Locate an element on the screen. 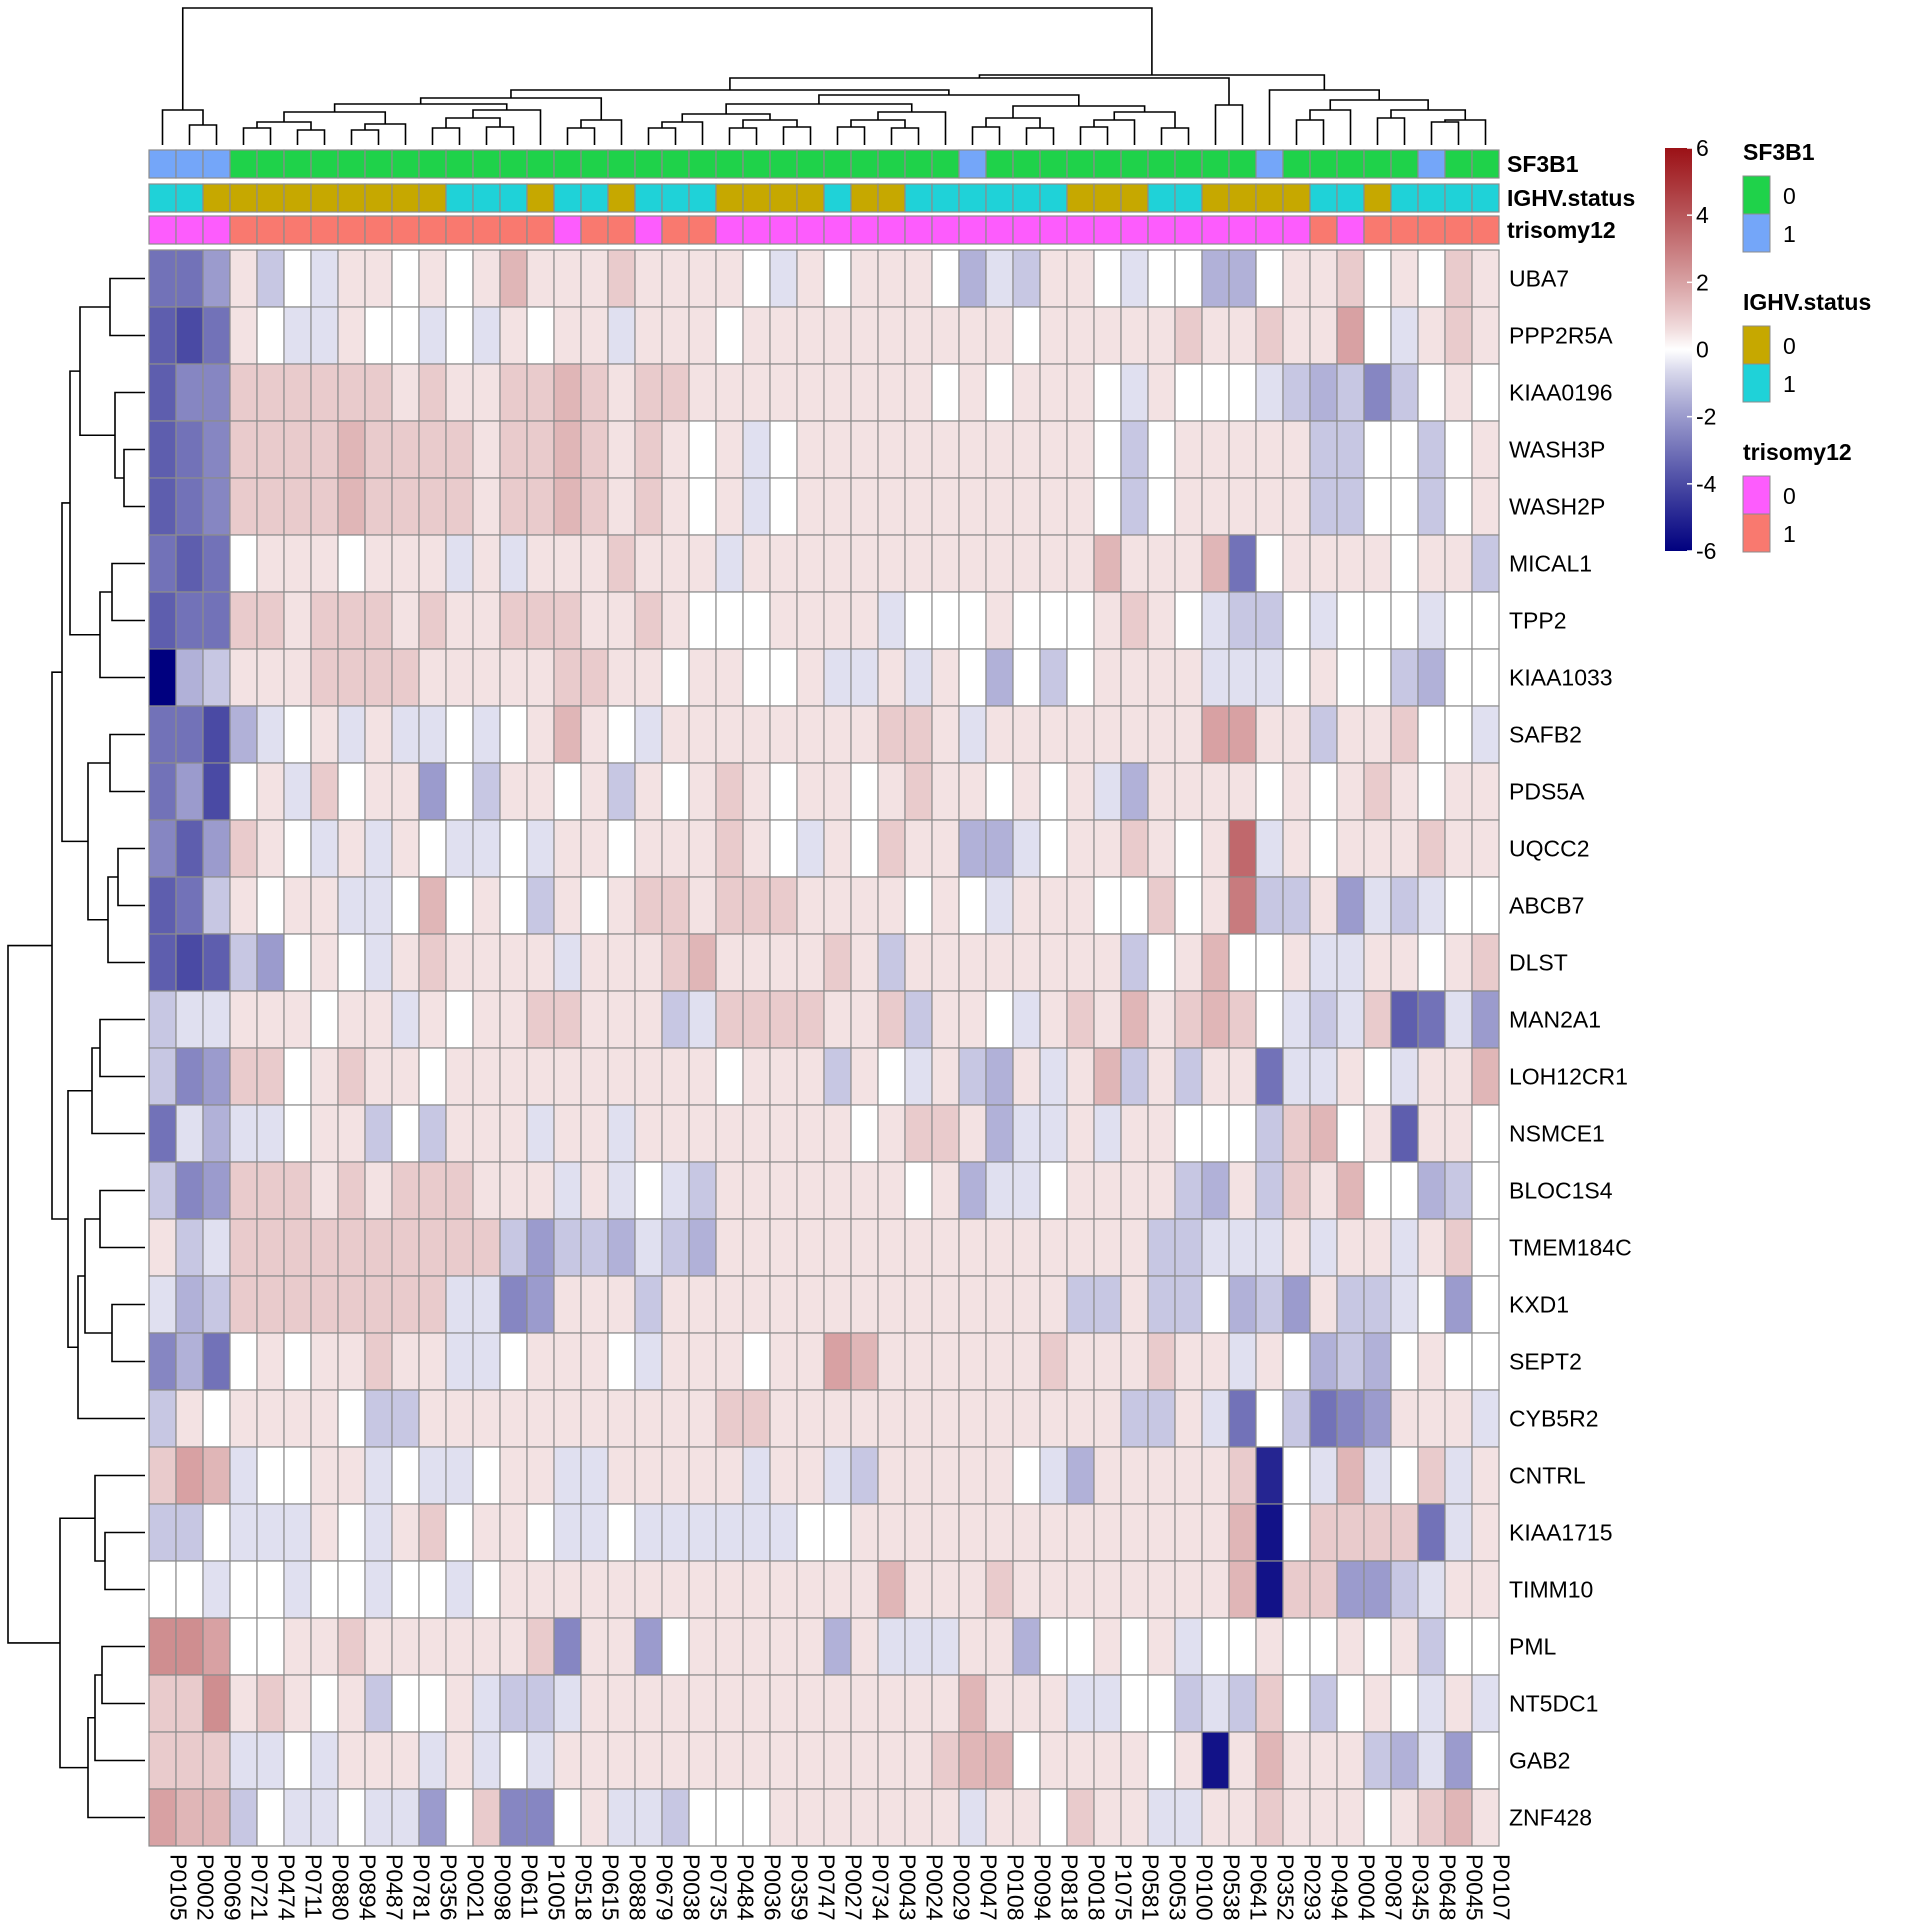 This screenshot has width=1920, height=1925. row-label: TPP2 is located at coordinates (1538, 621).